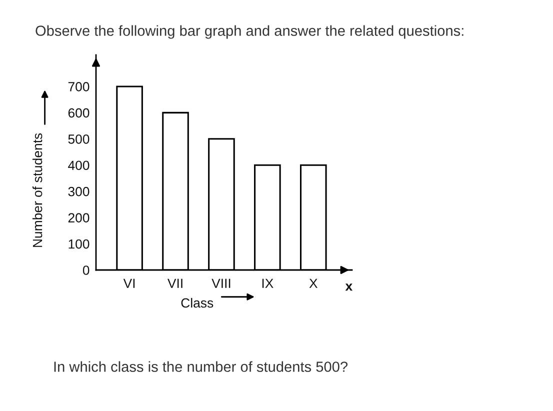  Describe the element at coordinates (79, 217) in the screenshot. I see `y-tick-label: 200` at that location.